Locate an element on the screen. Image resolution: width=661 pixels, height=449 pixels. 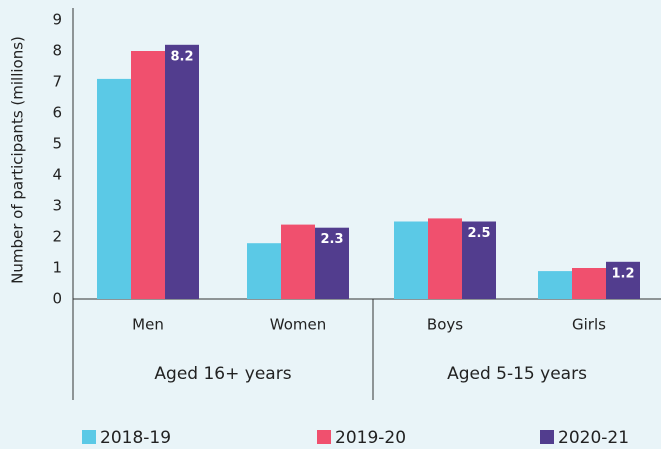
value-label: 1.2 is located at coordinates (622, 273).